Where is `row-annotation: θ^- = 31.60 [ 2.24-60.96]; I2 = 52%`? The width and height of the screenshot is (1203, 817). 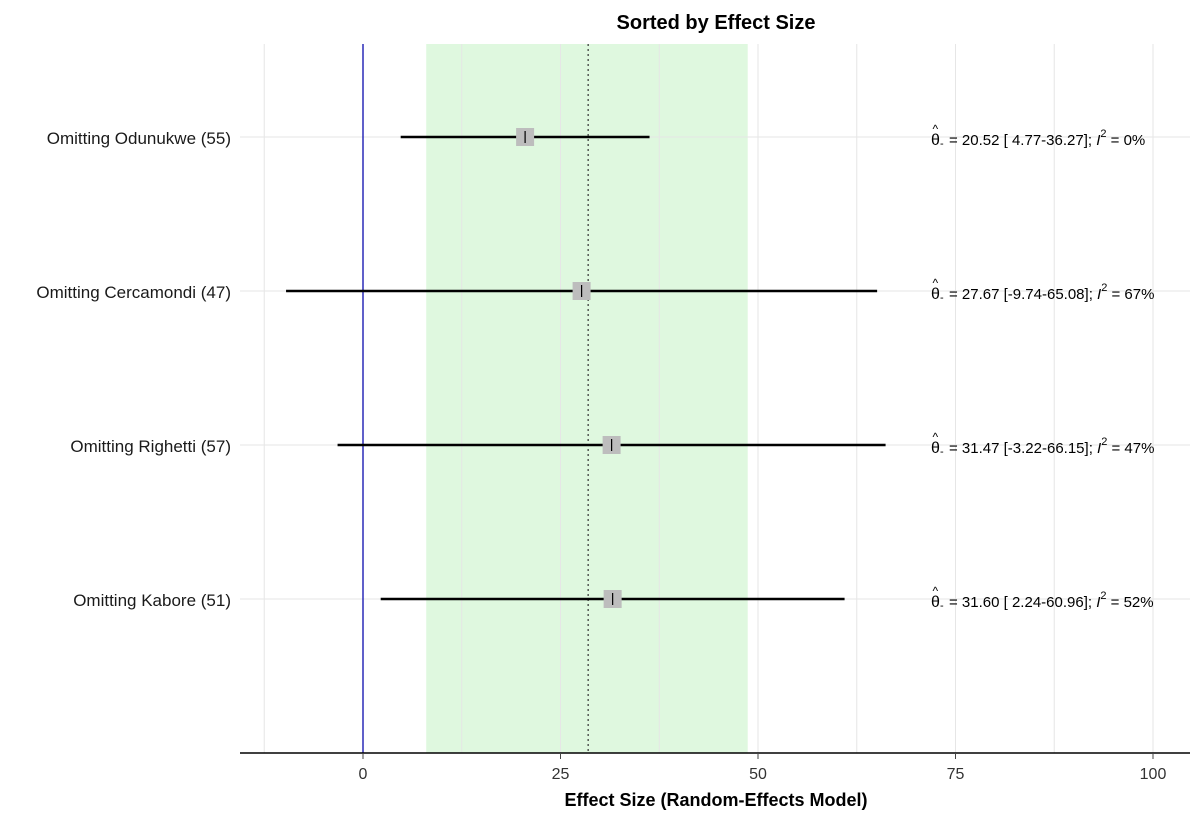
row-annotation: θ^- = 31.60 [ 2.24-60.96]; I2 = 52% is located at coordinates (1042, 598).